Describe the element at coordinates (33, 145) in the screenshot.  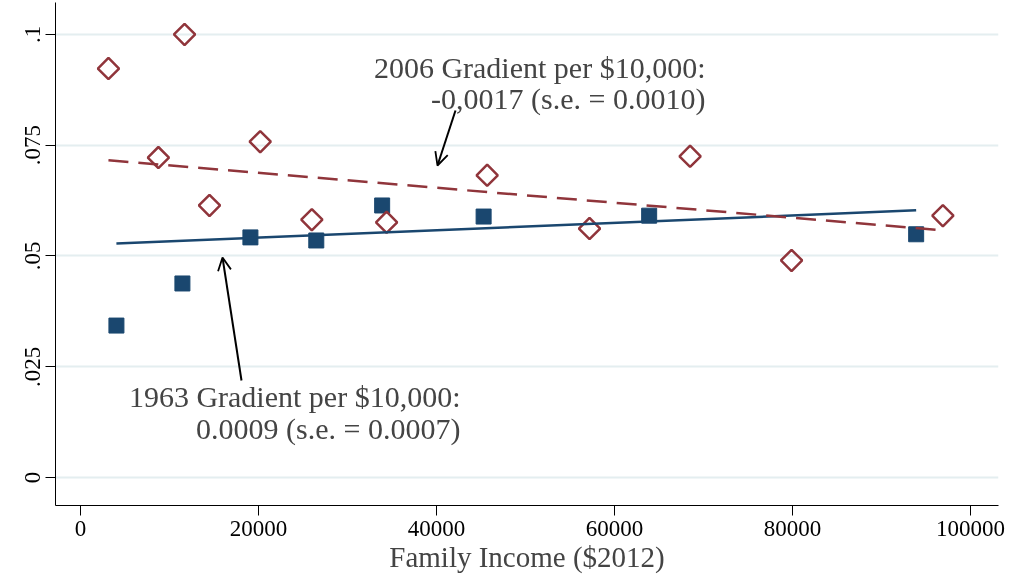
I see `y-tick-label: .075` at that location.